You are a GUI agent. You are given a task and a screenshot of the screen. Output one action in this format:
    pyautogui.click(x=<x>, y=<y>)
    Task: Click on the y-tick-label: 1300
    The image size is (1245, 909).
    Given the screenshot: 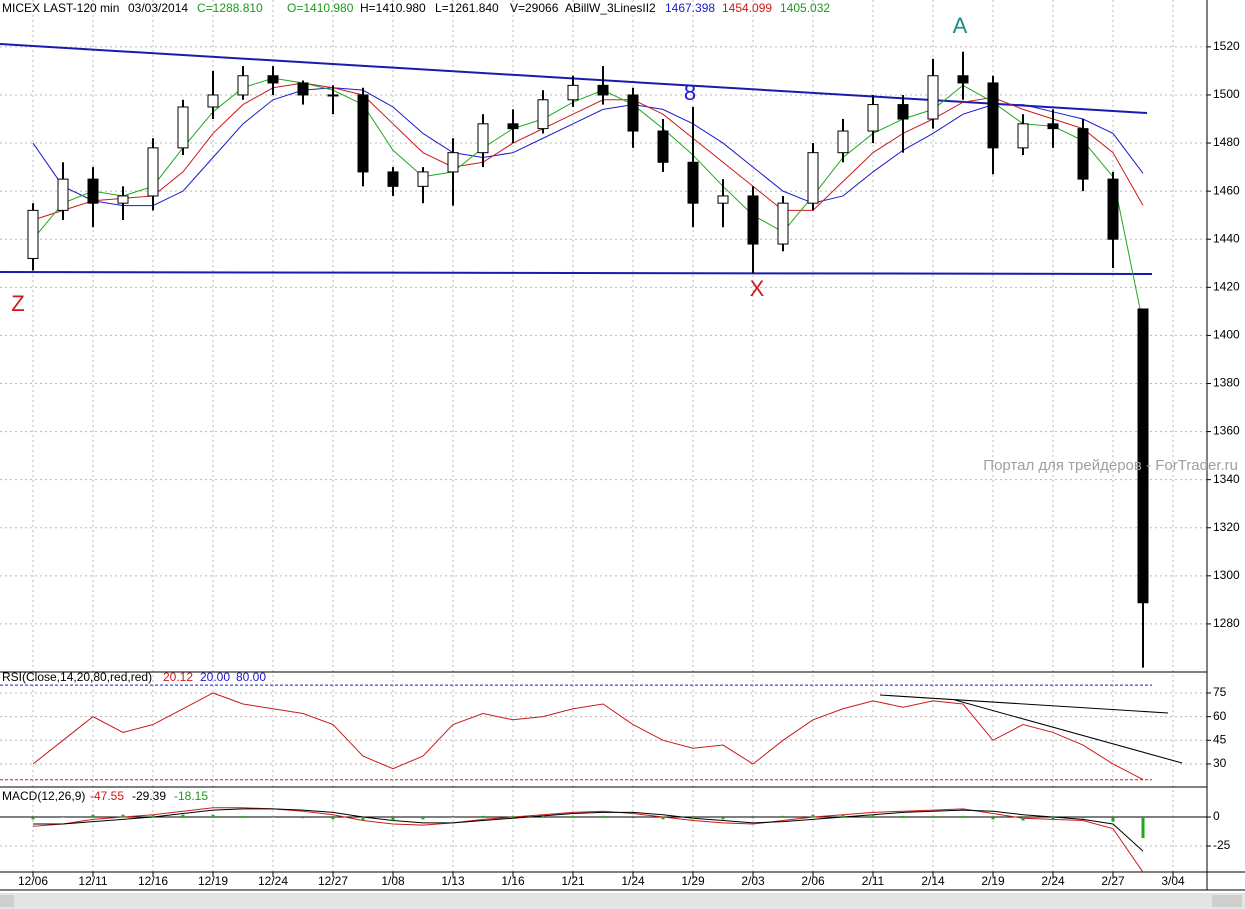 What is the action you would take?
    pyautogui.click(x=1226, y=575)
    